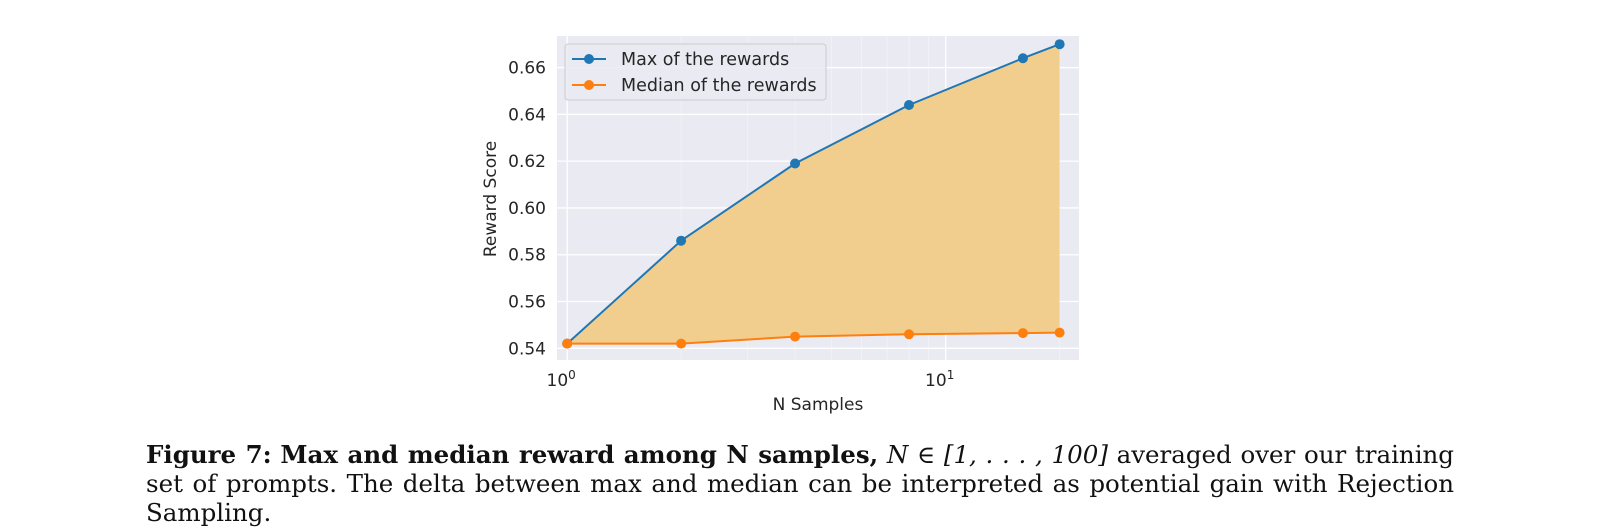  Describe the element at coordinates (575, 454) in the screenshot. I see `caption-title: Max and median reward among N samples` at that location.